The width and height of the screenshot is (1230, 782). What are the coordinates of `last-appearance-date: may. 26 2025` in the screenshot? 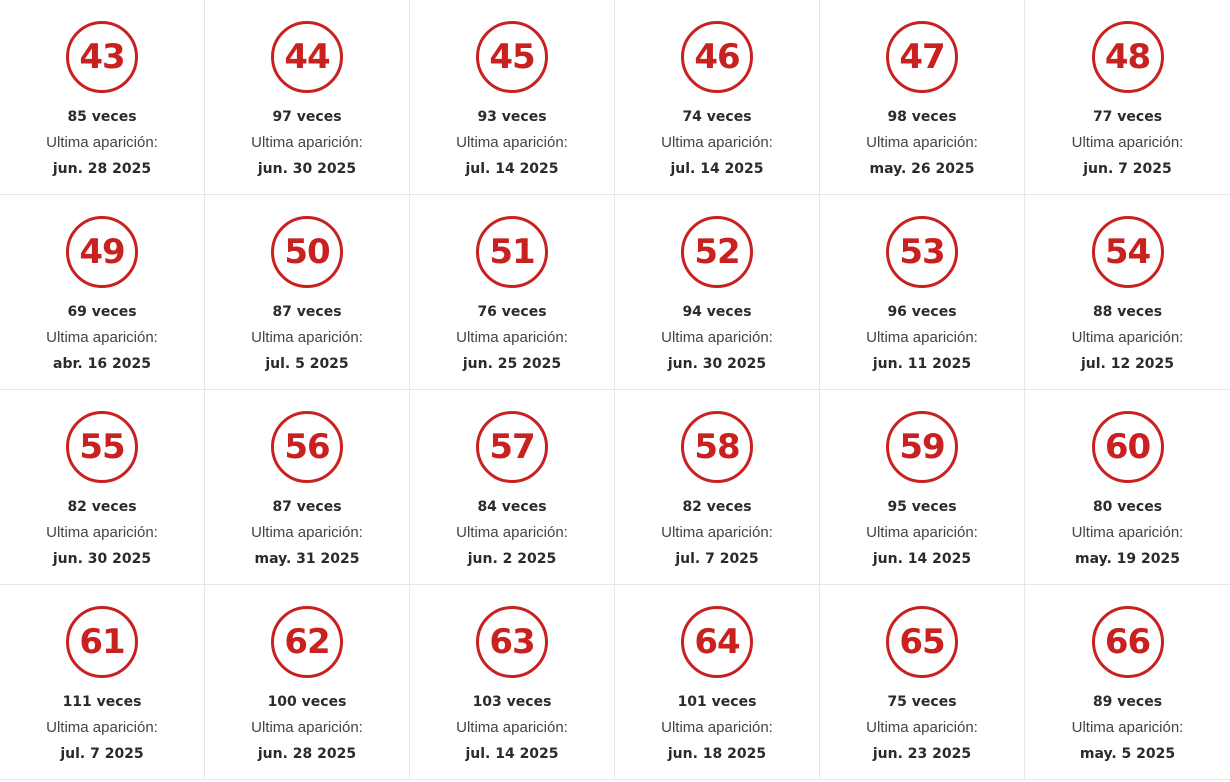 It's located at (922, 169).